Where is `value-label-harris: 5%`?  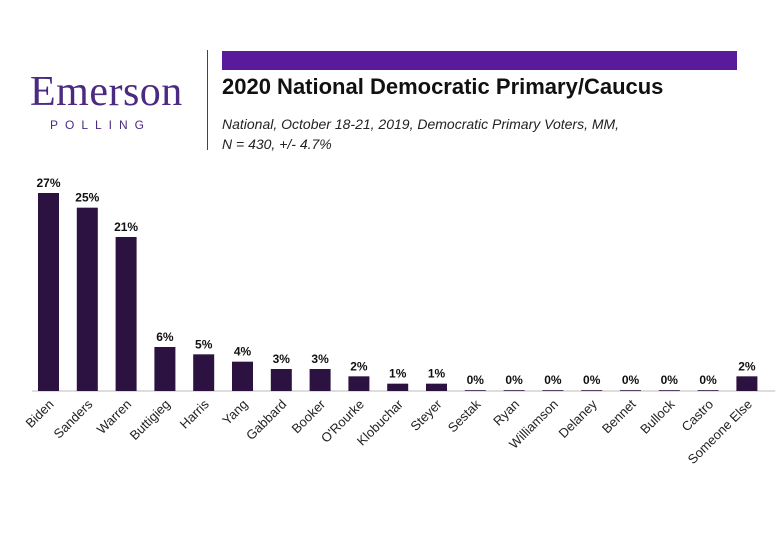 value-label-harris: 5% is located at coordinates (204, 344).